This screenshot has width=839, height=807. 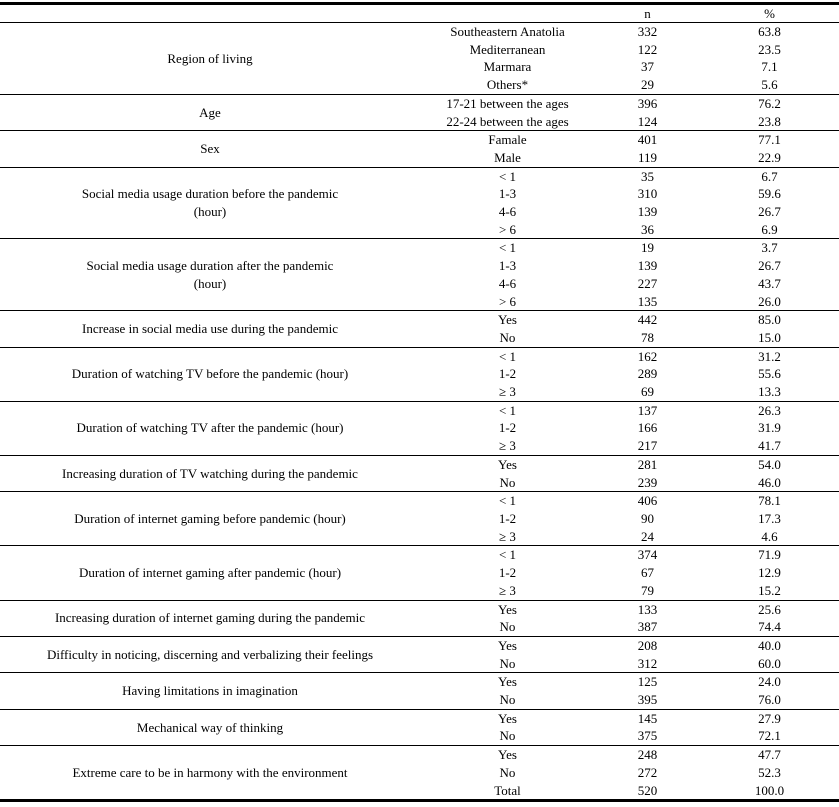 What do you see at coordinates (419, 791) in the screenshot?
I see `table-row: Total 520 100.0` at bounding box center [419, 791].